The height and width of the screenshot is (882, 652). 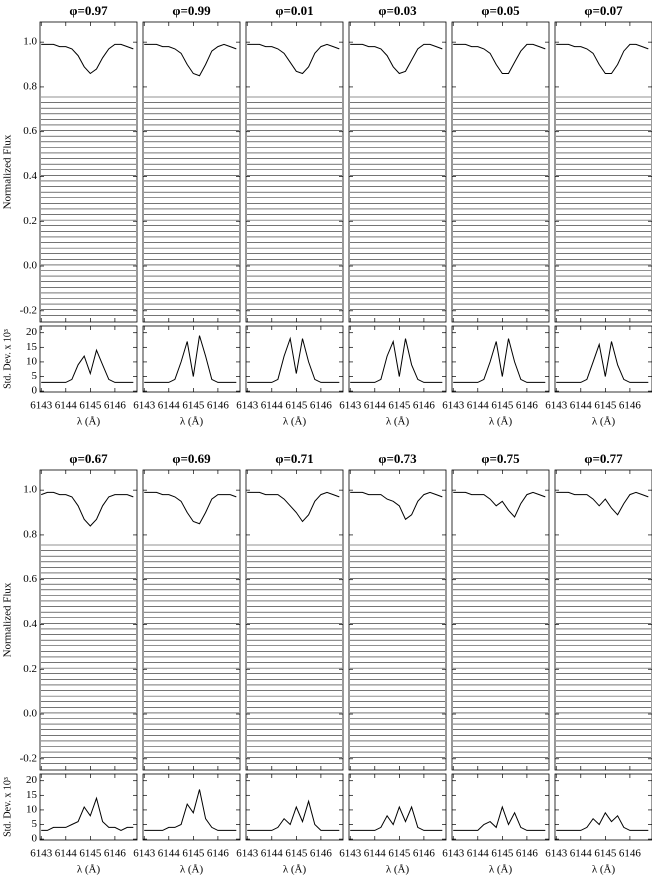 What do you see at coordinates (500, 458) in the screenshot?
I see `panel-title: φ=0.75` at bounding box center [500, 458].